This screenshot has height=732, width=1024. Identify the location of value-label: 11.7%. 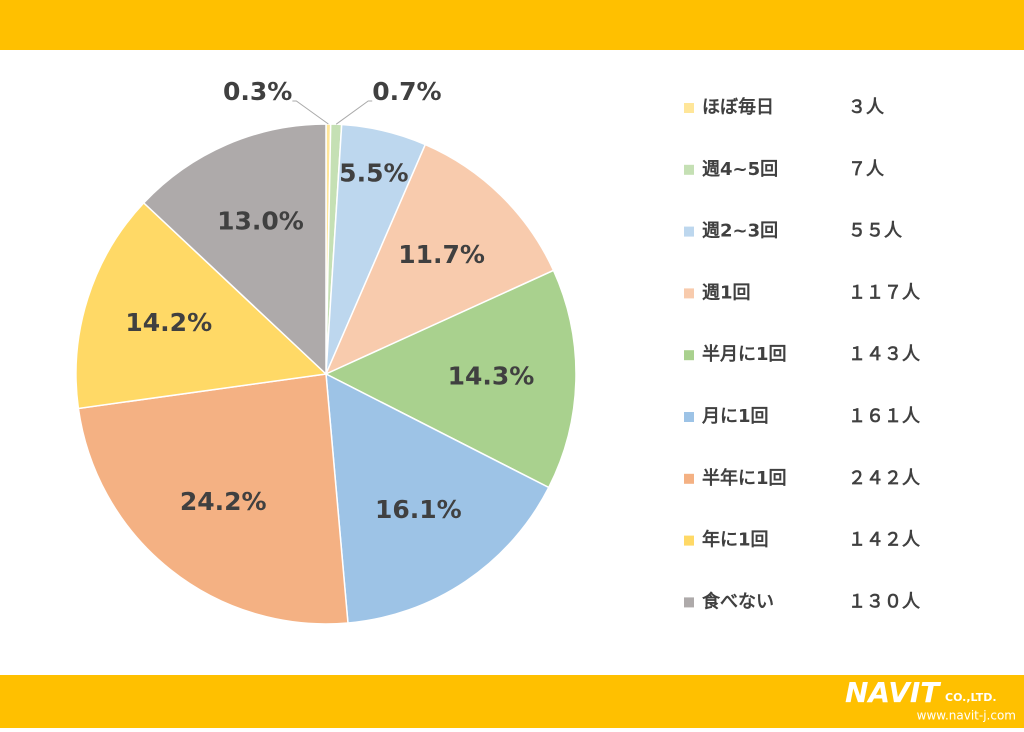
(441, 254).